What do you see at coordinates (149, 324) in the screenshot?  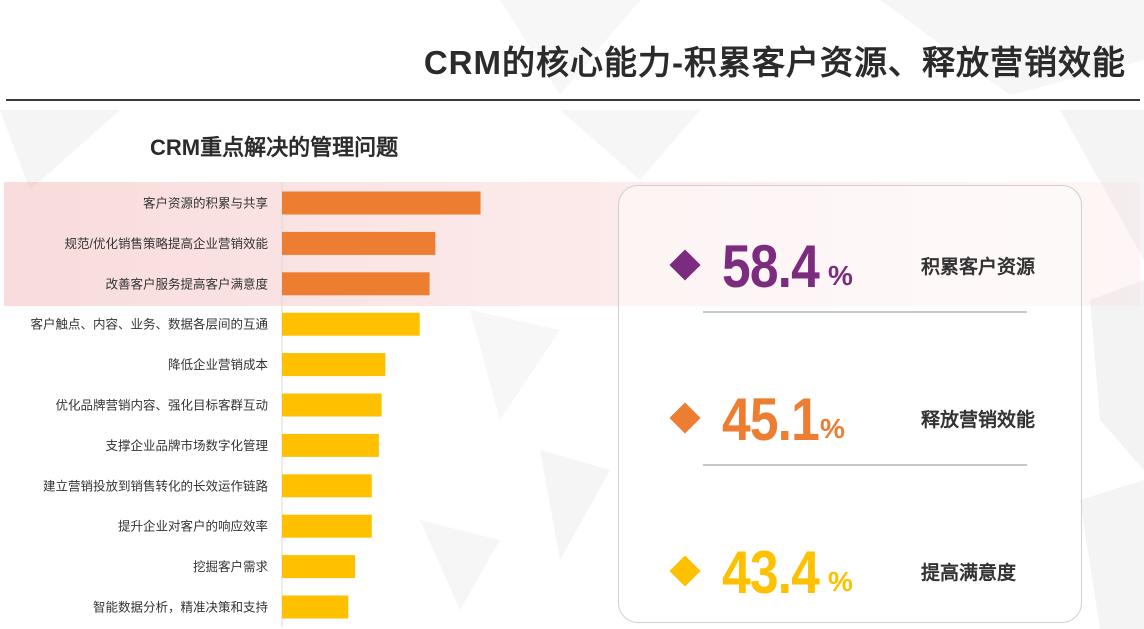 I see `category-label: 客户触点、内容、业务、数据各层间的互通` at bounding box center [149, 324].